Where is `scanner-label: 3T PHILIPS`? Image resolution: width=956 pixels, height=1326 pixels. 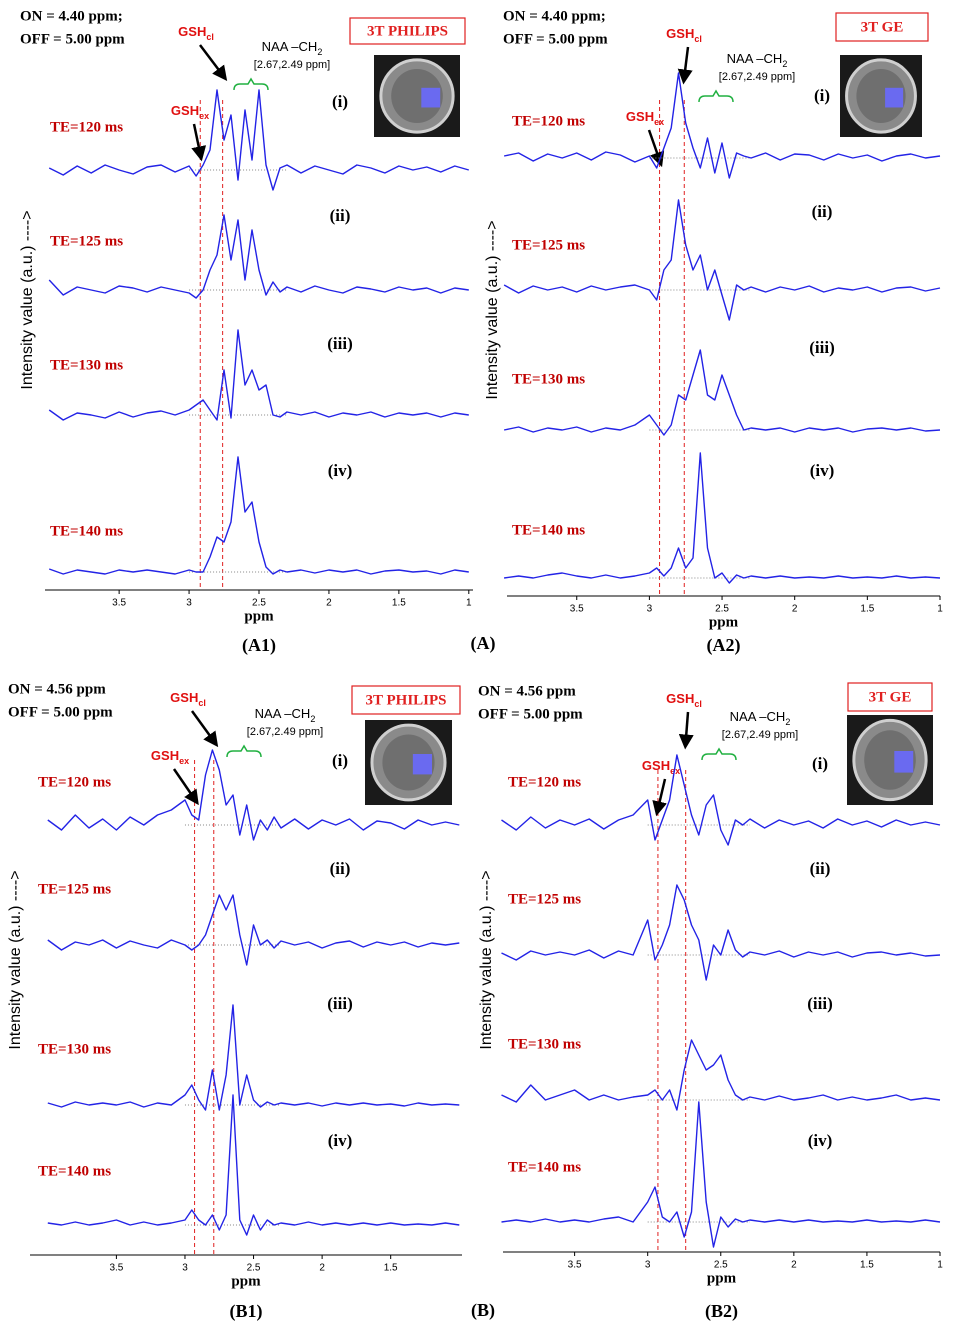
scanner-label: 3T PHILIPS is located at coordinates (407, 31).